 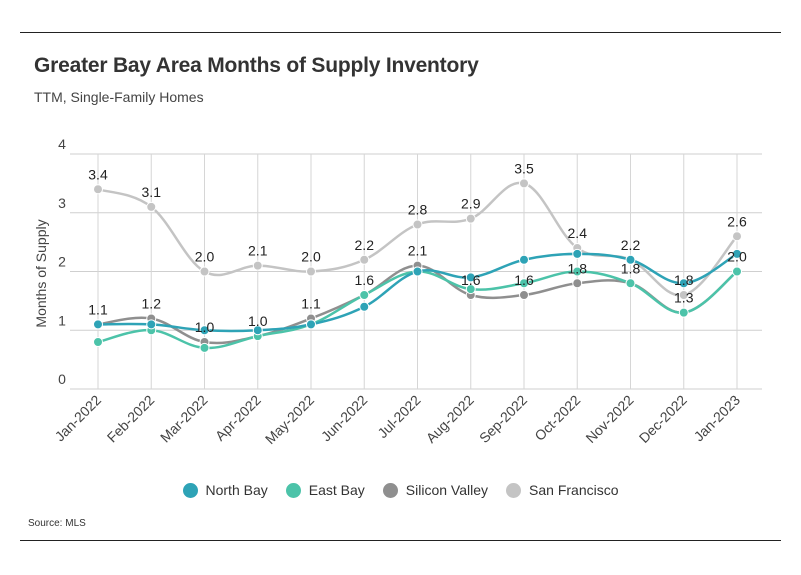 What do you see at coordinates (471, 204) in the screenshot?
I see `san-francisco-data-label: 2.9` at bounding box center [471, 204].